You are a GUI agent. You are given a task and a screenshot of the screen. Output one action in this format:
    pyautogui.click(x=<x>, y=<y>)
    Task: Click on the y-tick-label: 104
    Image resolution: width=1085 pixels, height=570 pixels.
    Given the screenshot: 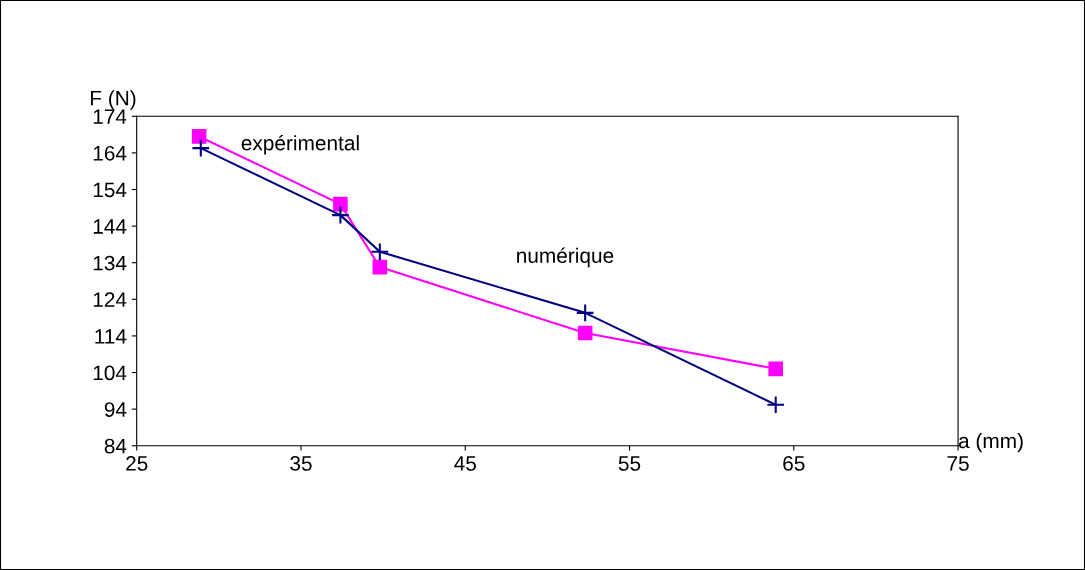 What is the action you would take?
    pyautogui.click(x=110, y=373)
    